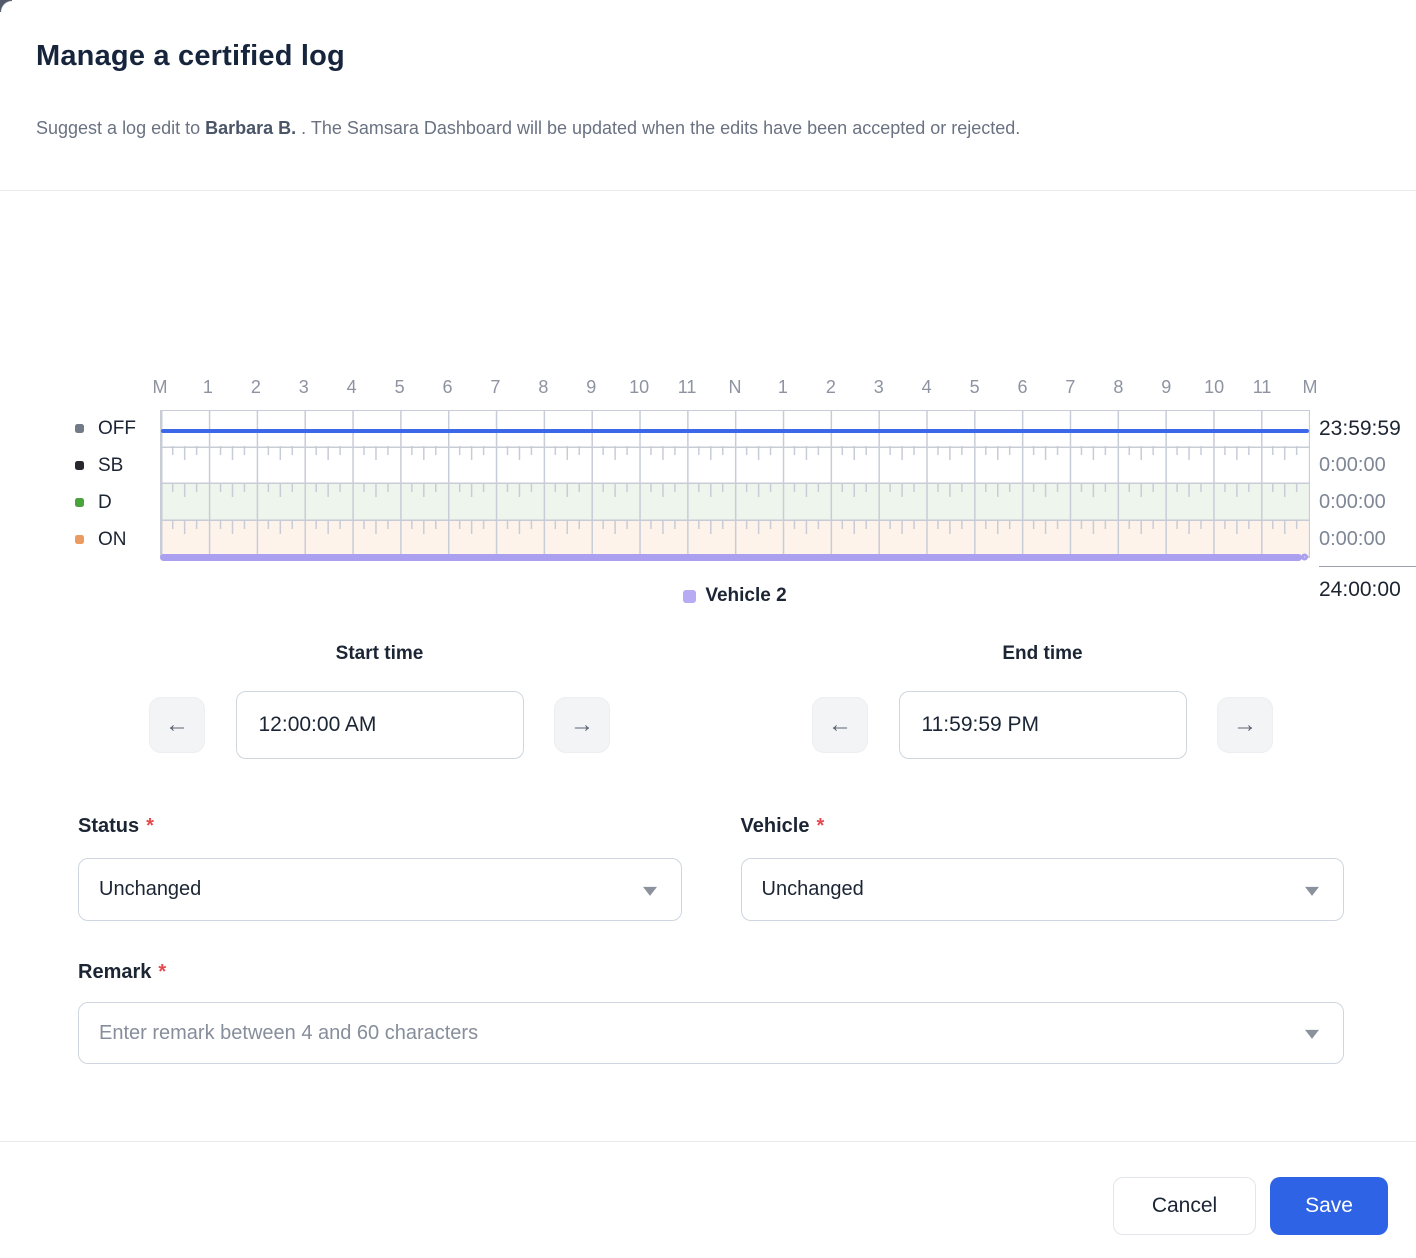  I want to click on save-button: Save, so click(1329, 1206).